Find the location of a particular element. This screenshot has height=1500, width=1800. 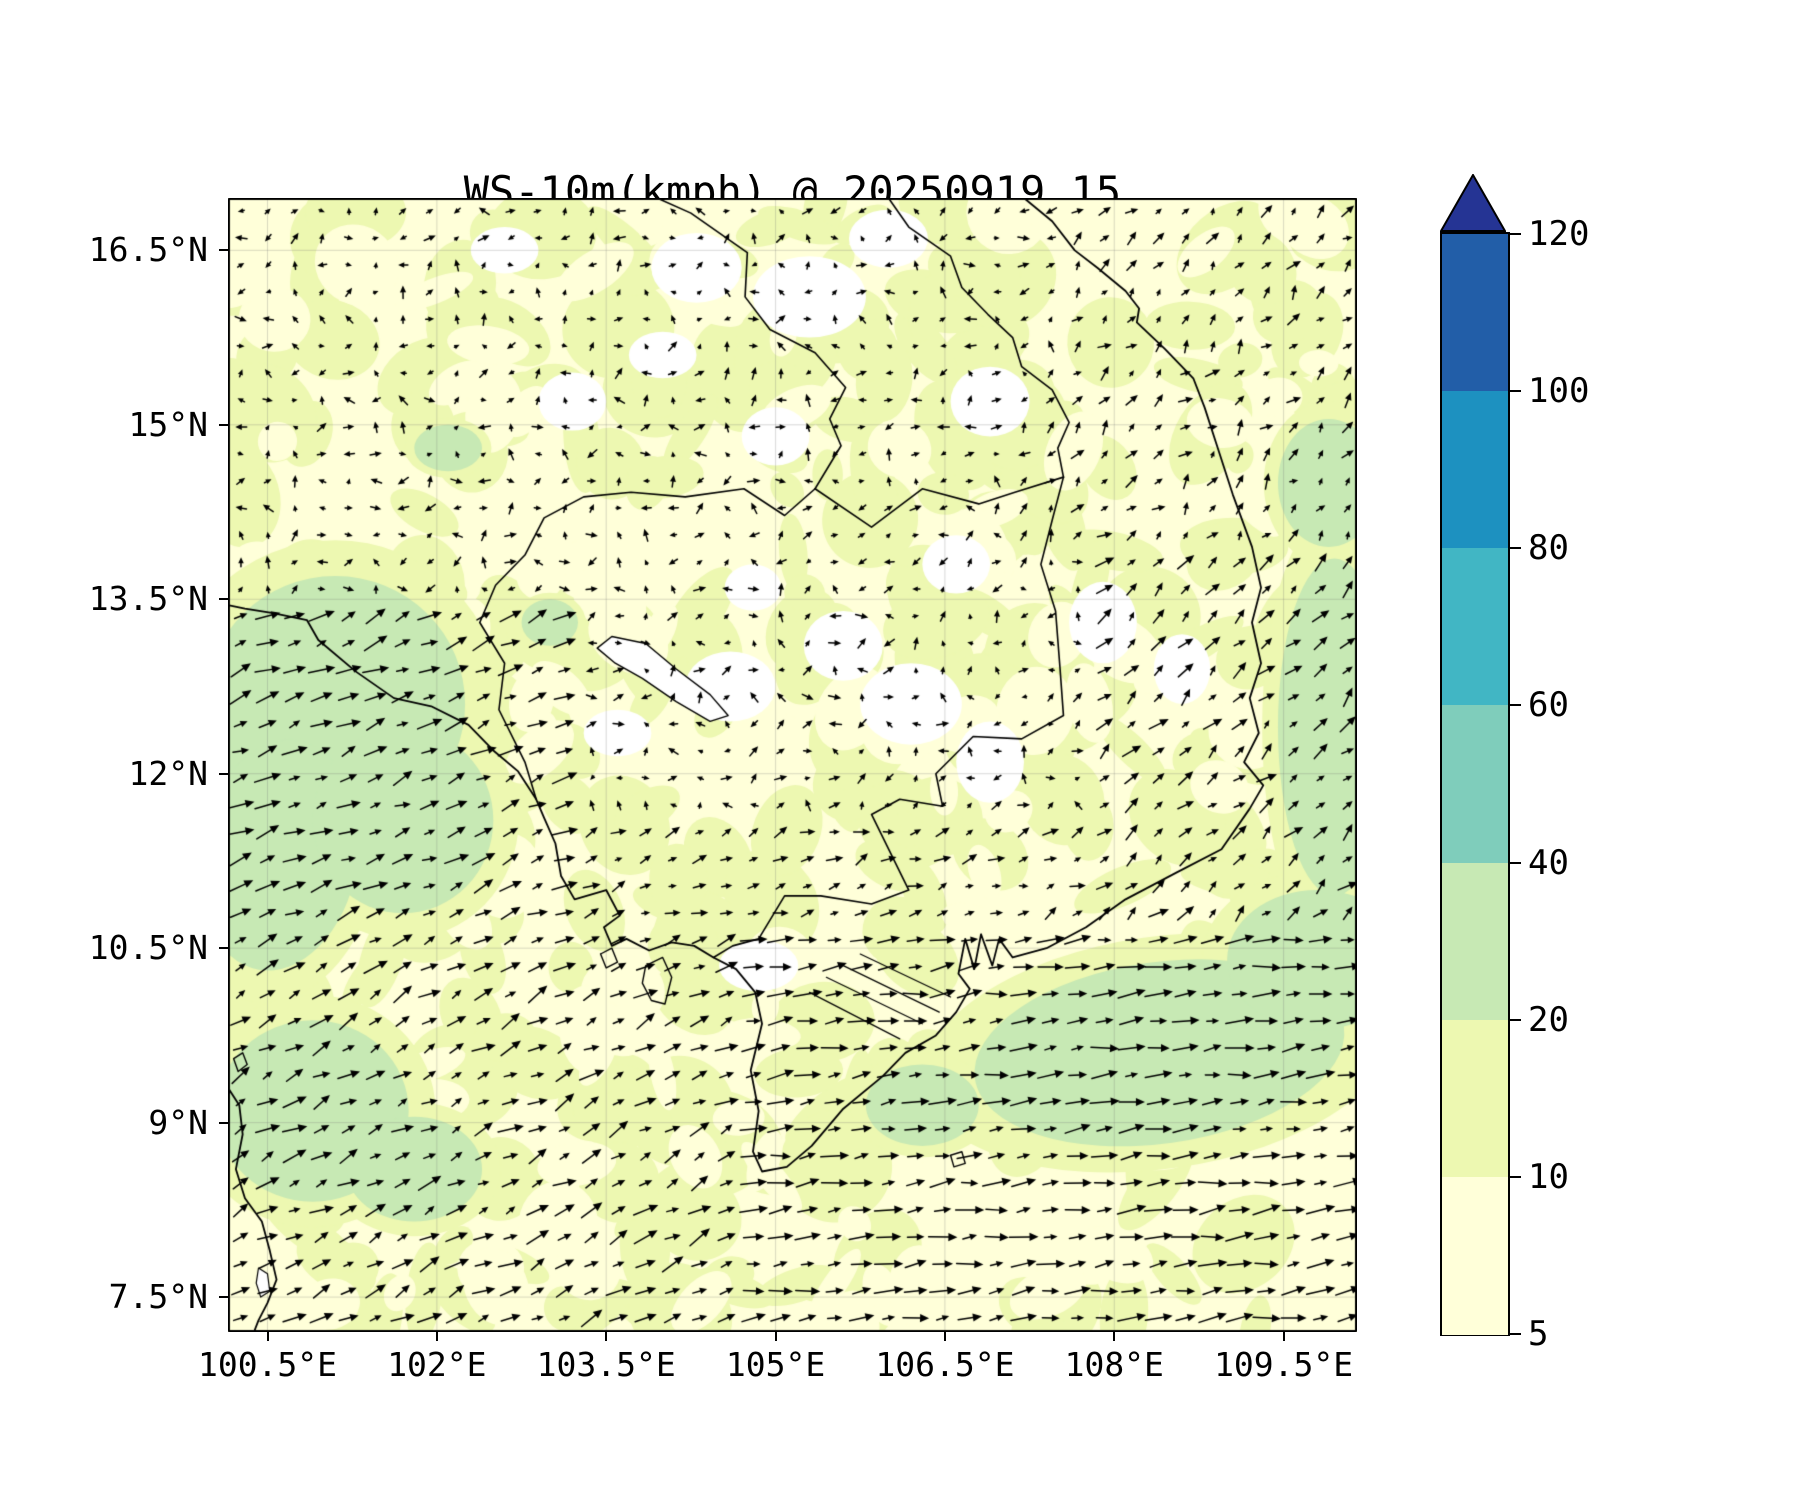

y-tick-label: 10.5°N is located at coordinates (148, 948).